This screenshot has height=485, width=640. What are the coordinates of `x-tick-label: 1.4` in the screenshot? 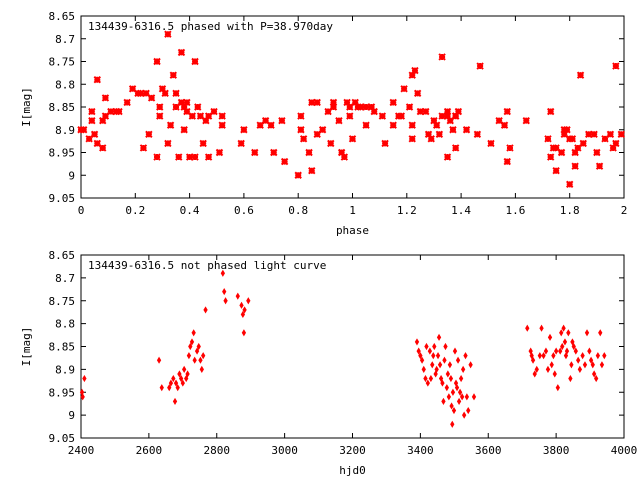 It's located at (461, 210).